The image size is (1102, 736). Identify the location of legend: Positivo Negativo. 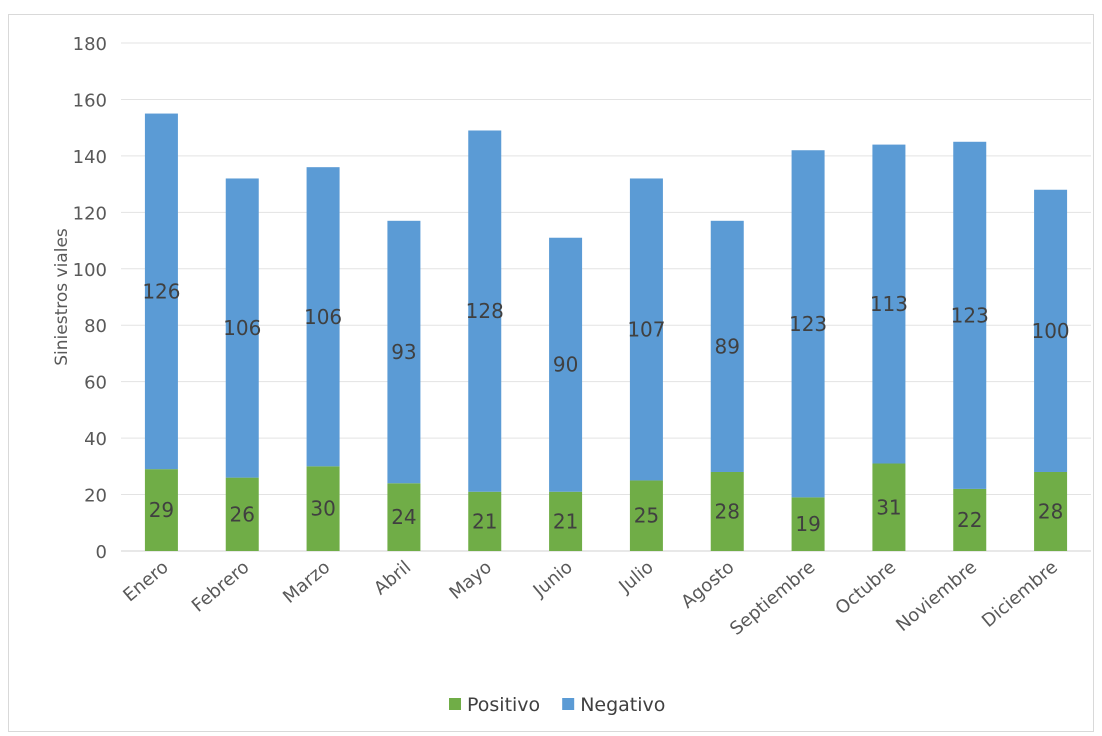
(557, 705).